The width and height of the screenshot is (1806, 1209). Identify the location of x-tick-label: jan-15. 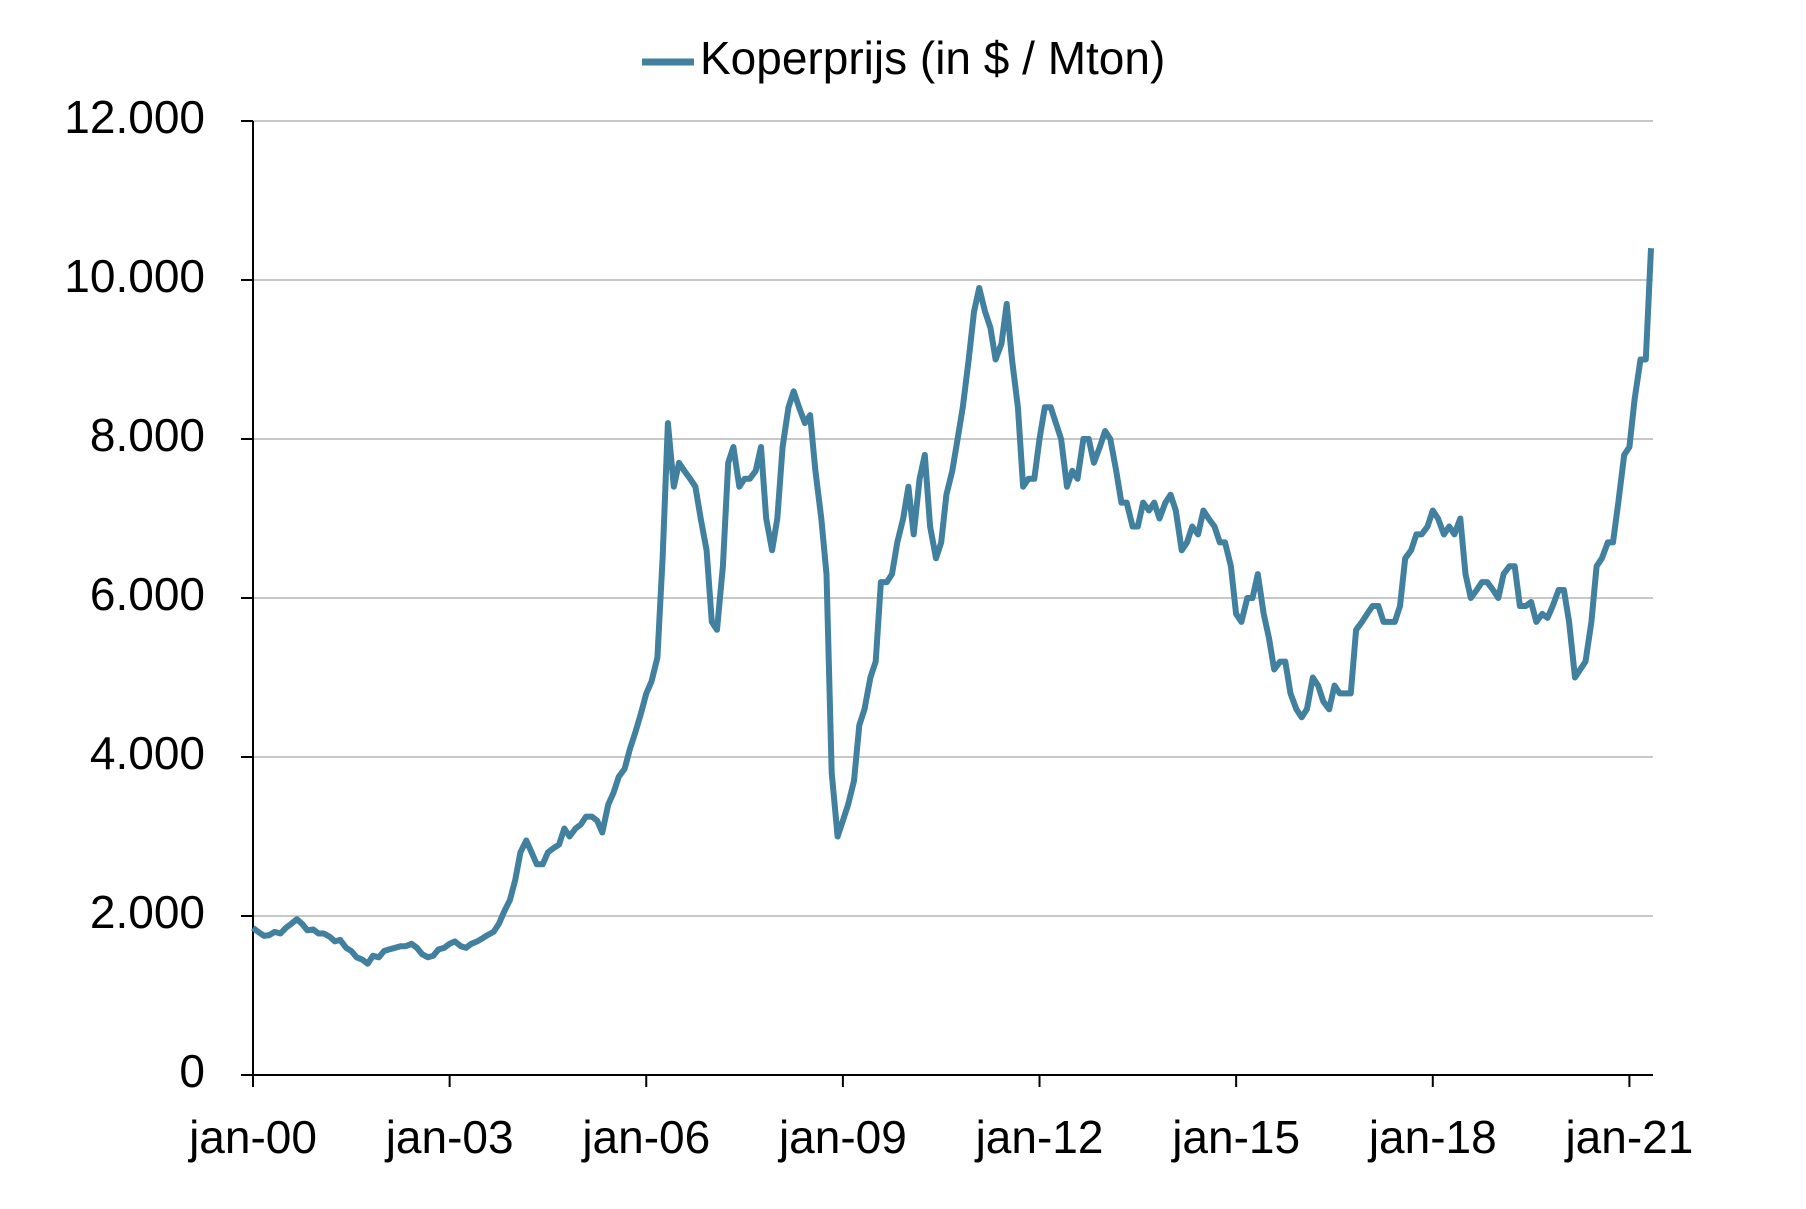
(1235, 1137).